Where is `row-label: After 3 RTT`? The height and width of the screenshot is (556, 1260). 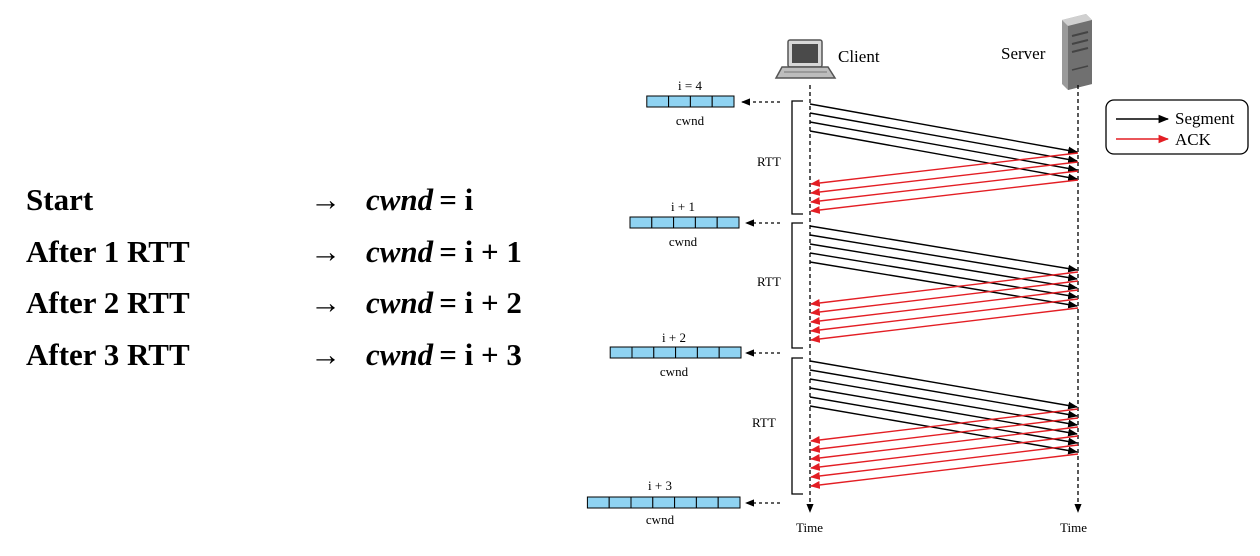 row-label: After 3 RTT is located at coordinates (108, 354).